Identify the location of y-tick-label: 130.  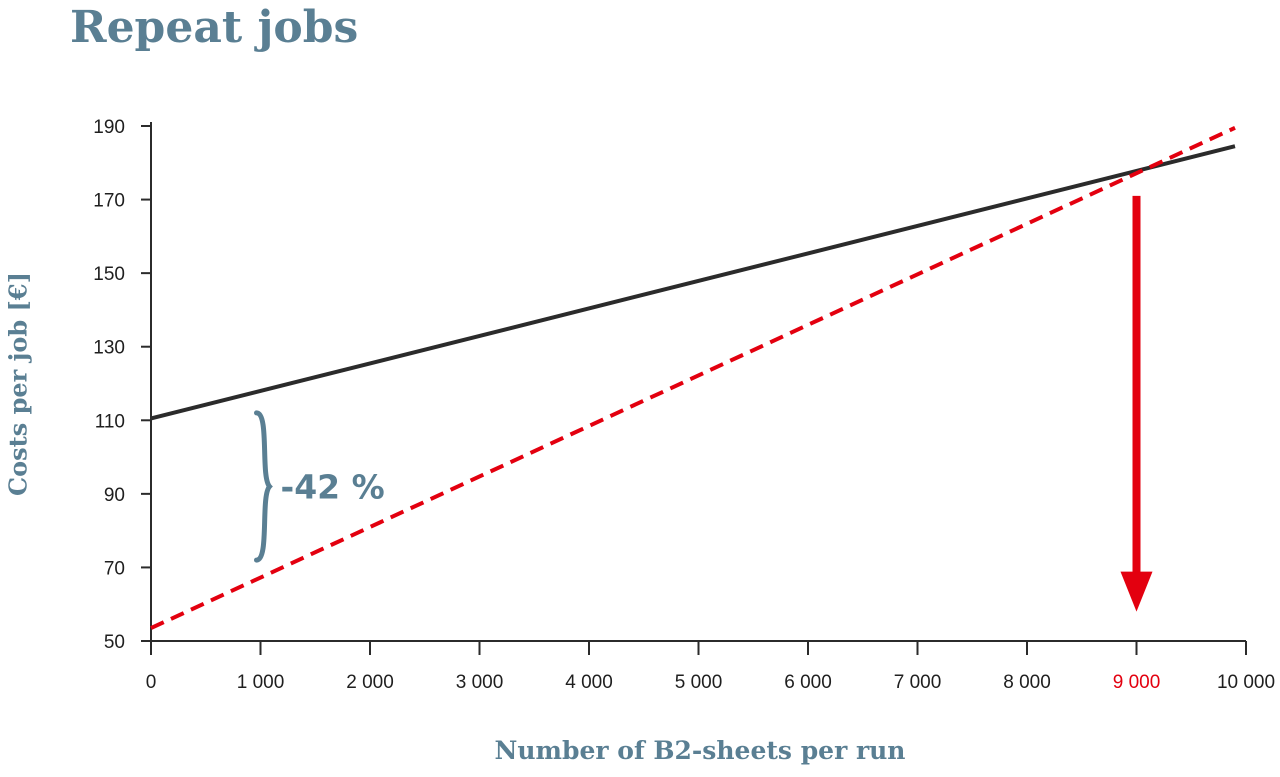
(109, 348).